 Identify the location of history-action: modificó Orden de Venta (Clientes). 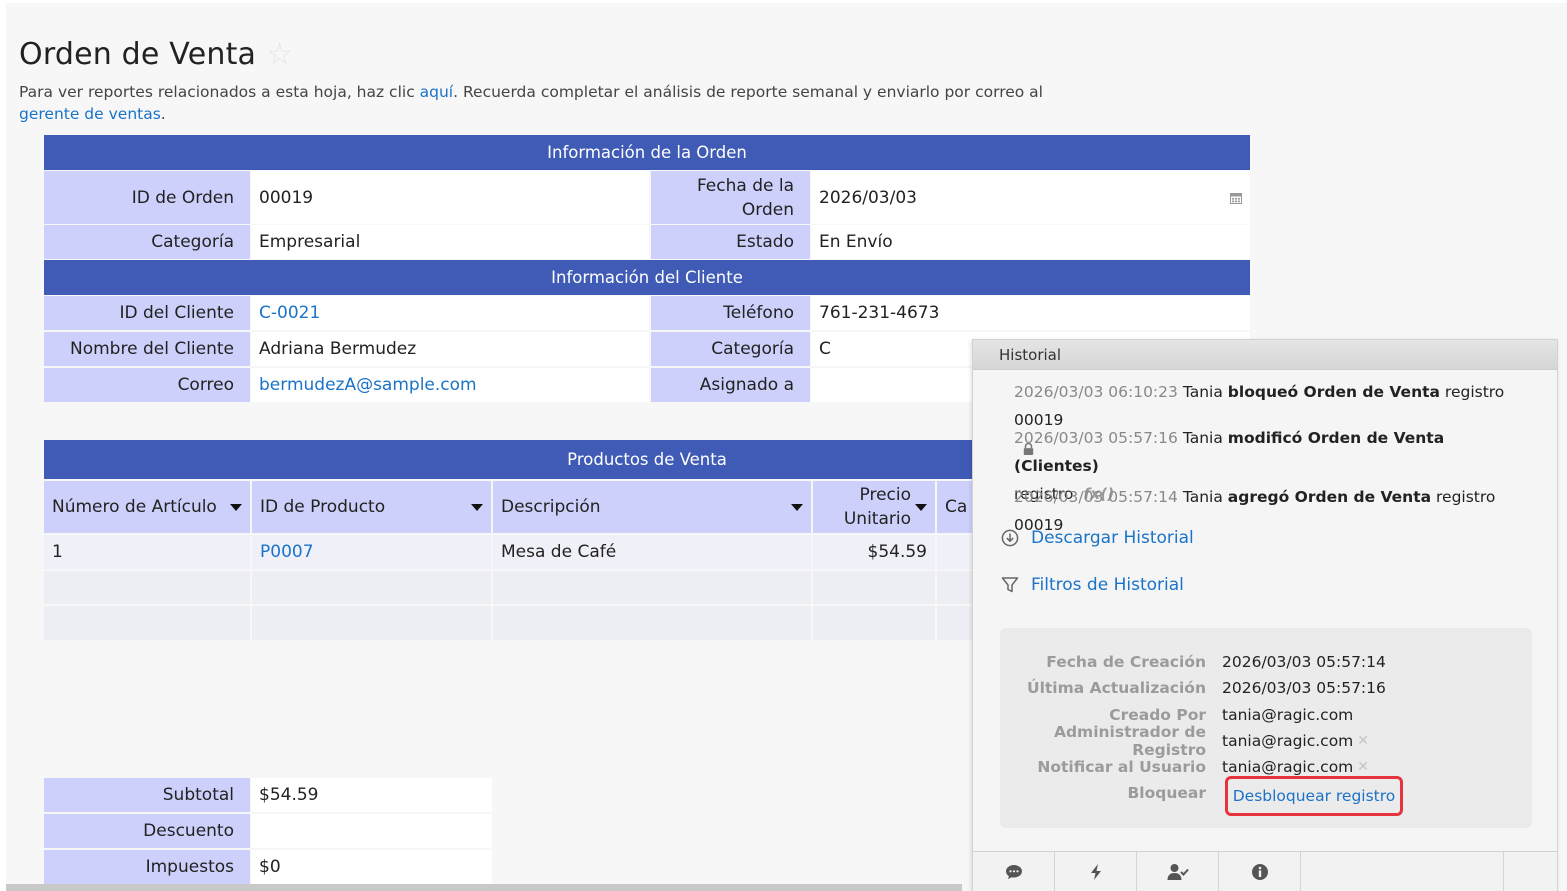
(1229, 452).